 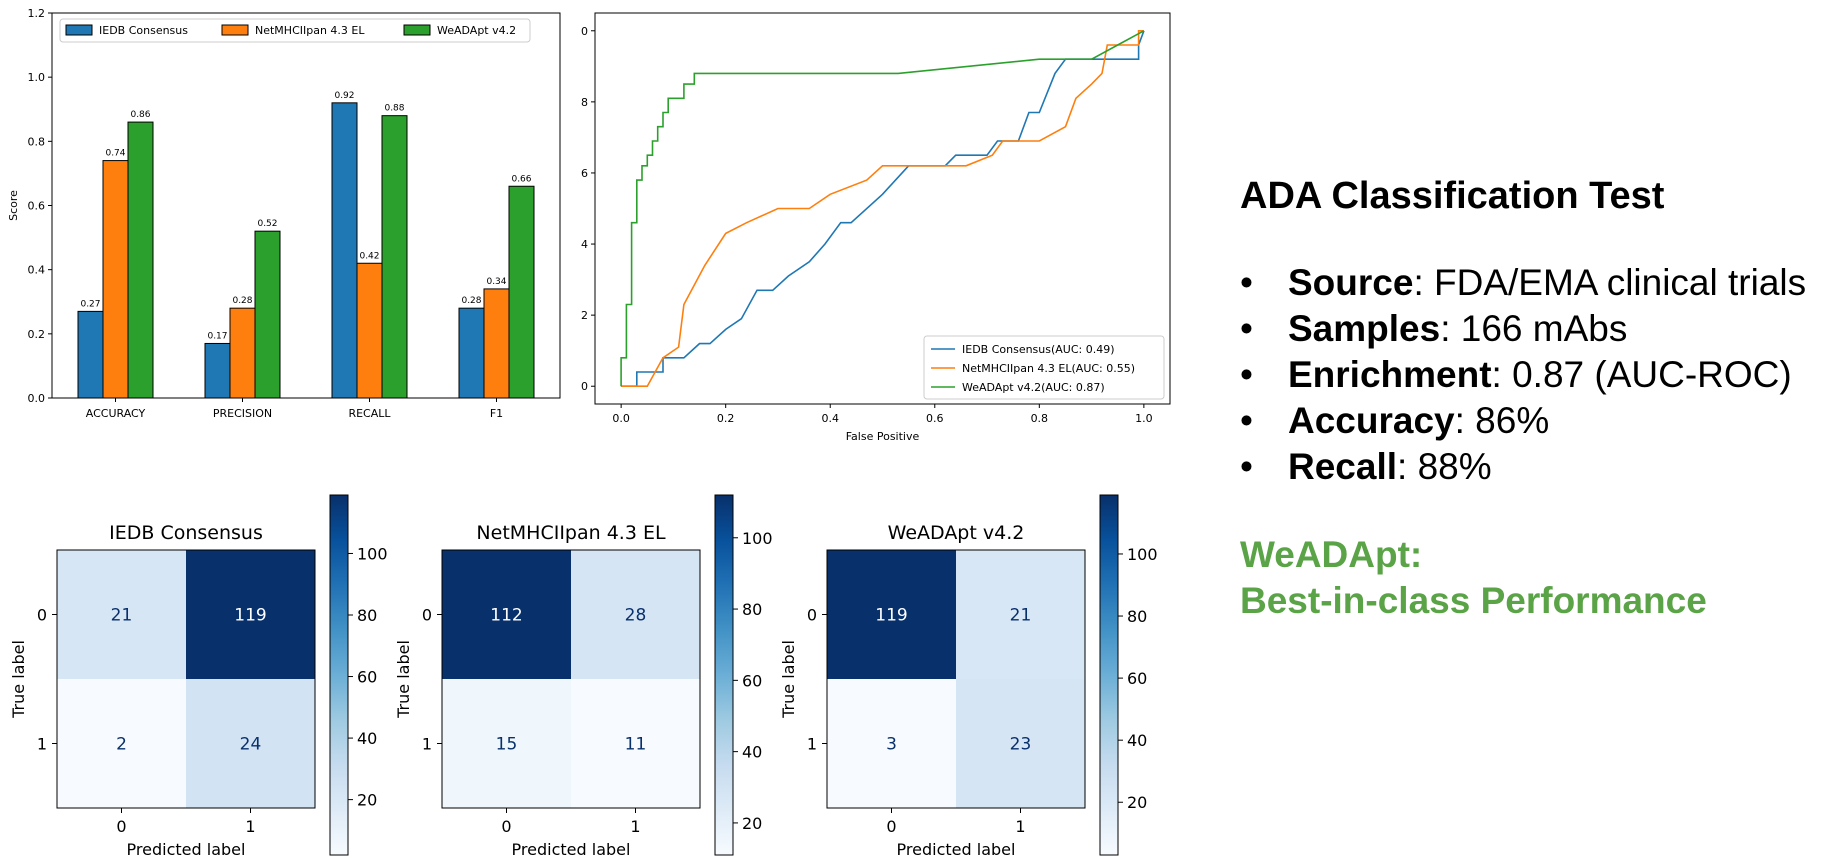 I want to click on summary-item-recall: • Recall: 88%, so click(x=1537, y=467).